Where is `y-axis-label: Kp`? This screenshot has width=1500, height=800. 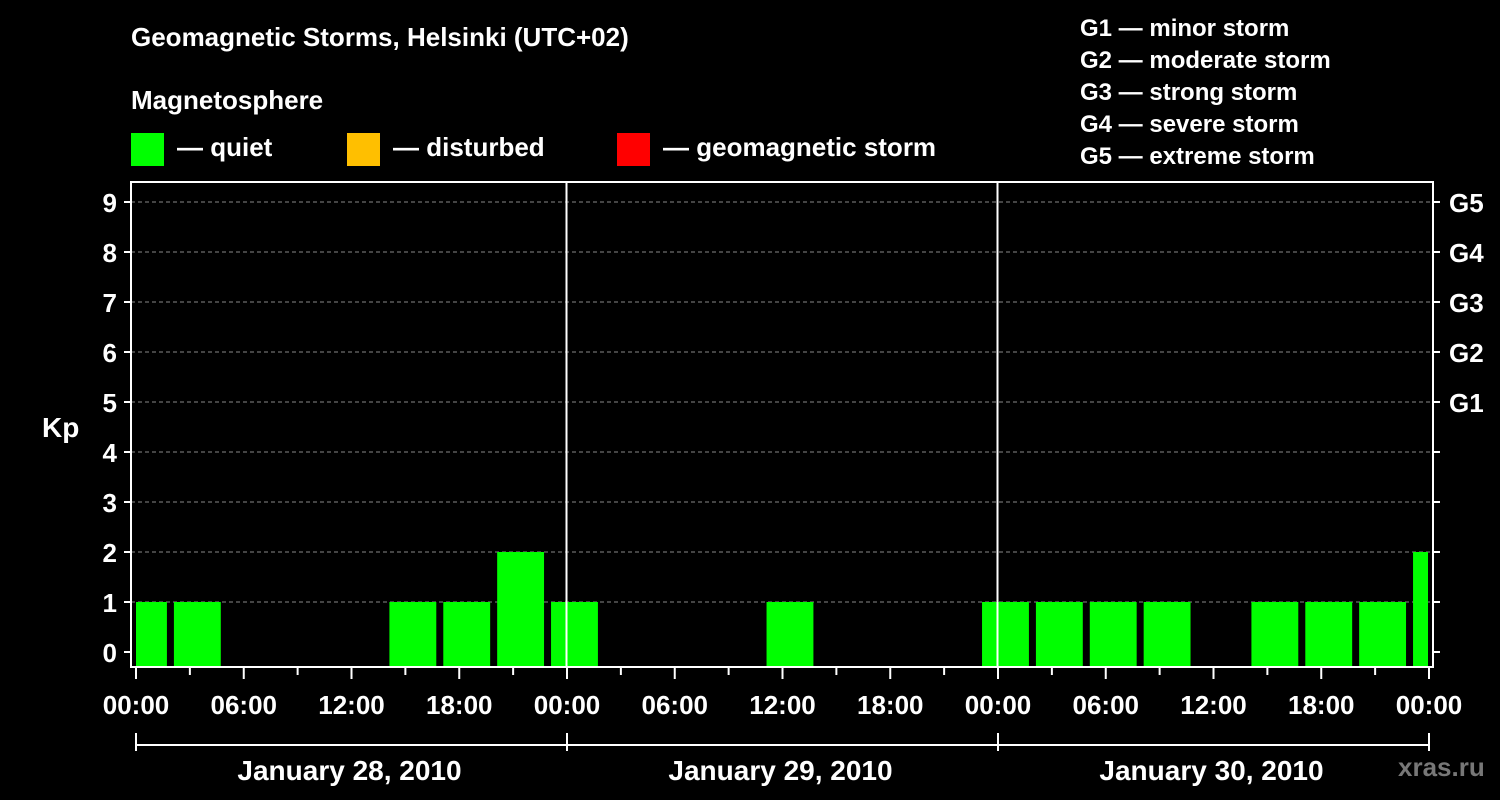 y-axis-label: Kp is located at coordinates (61, 427).